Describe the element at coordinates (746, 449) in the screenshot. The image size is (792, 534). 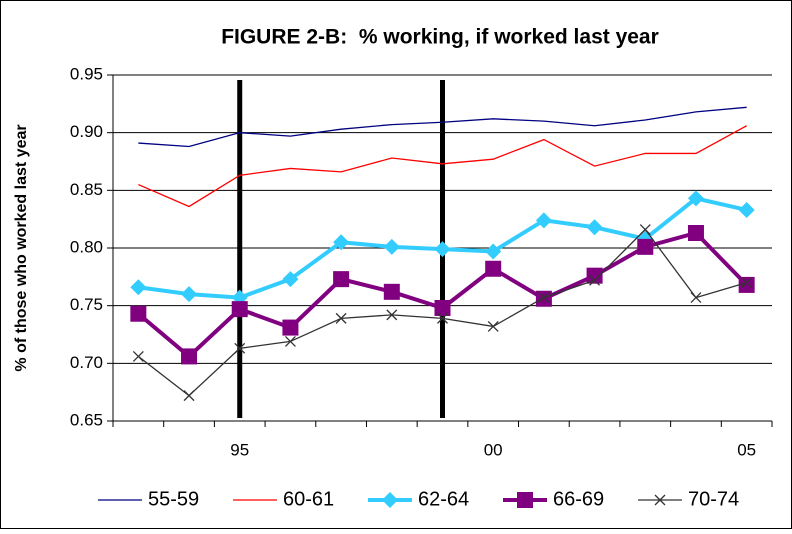
I see `x-tick-label: 05` at that location.